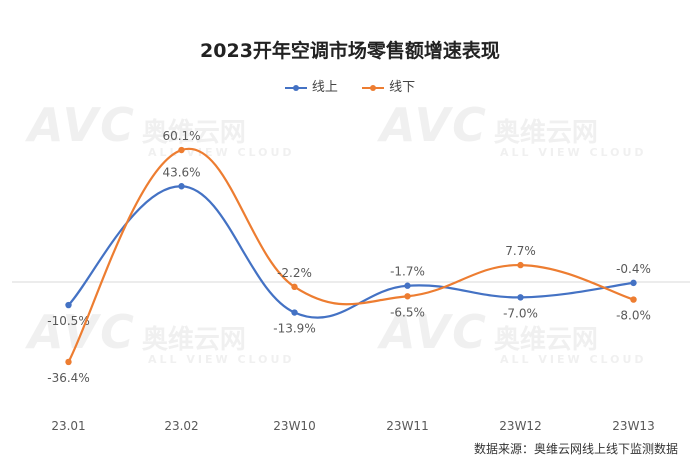  What do you see at coordinates (68, 426) in the screenshot?
I see `x-tick-label: 23.01` at bounding box center [68, 426].